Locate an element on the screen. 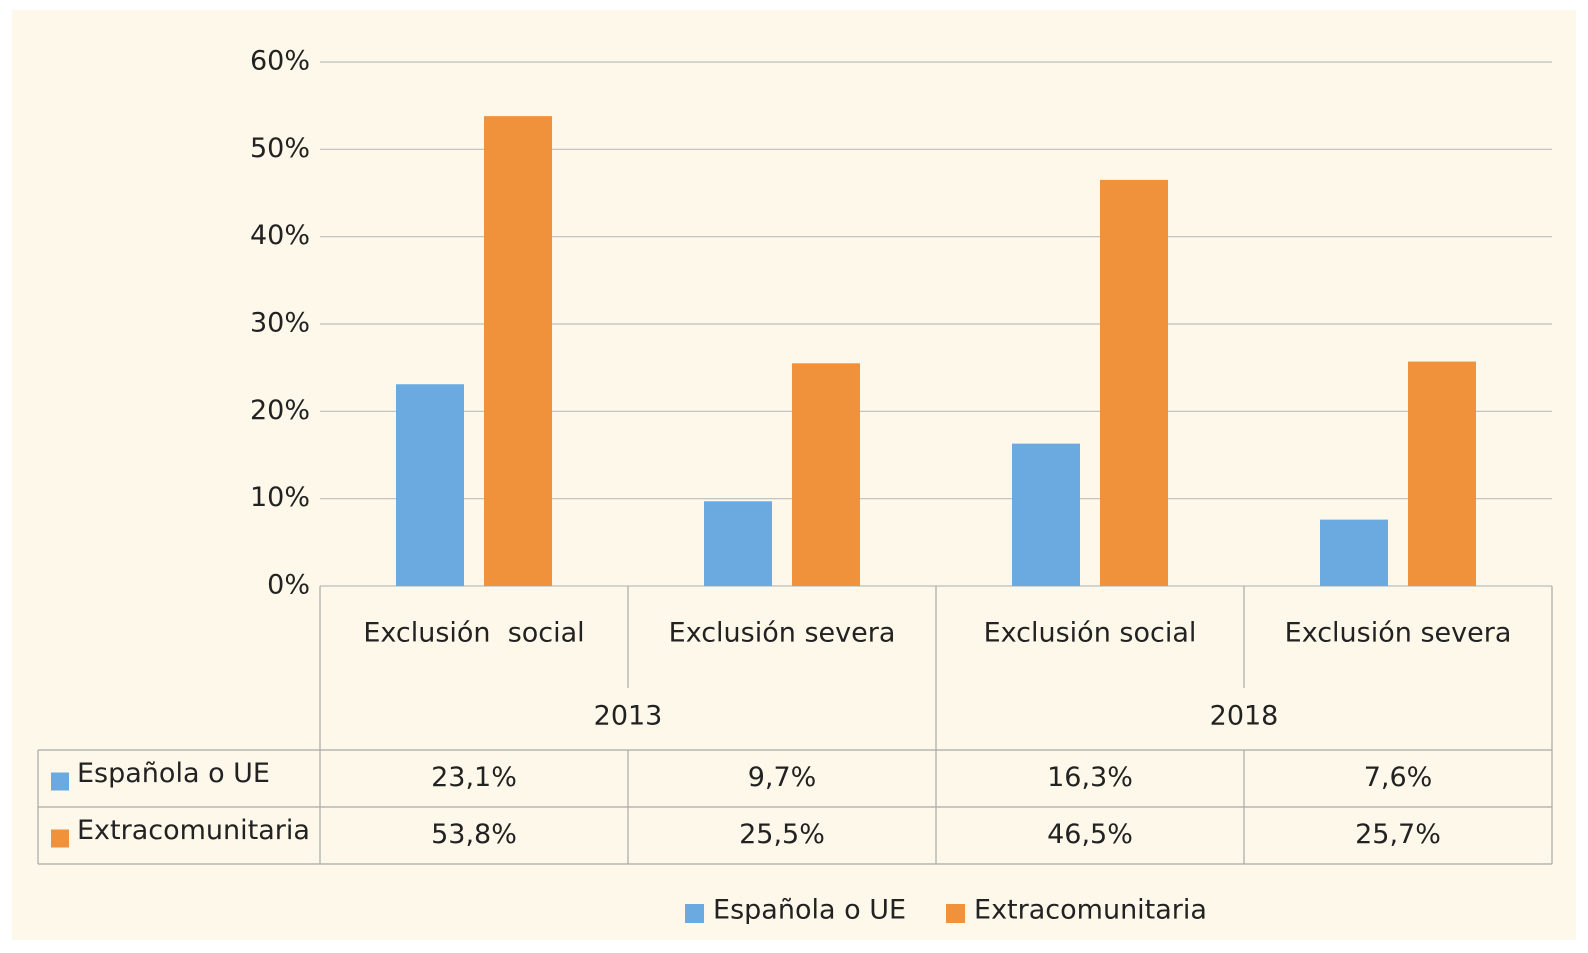 Image resolution: width=1588 pixels, height=953 pixels. row-label: Española o UE is located at coordinates (173, 773).